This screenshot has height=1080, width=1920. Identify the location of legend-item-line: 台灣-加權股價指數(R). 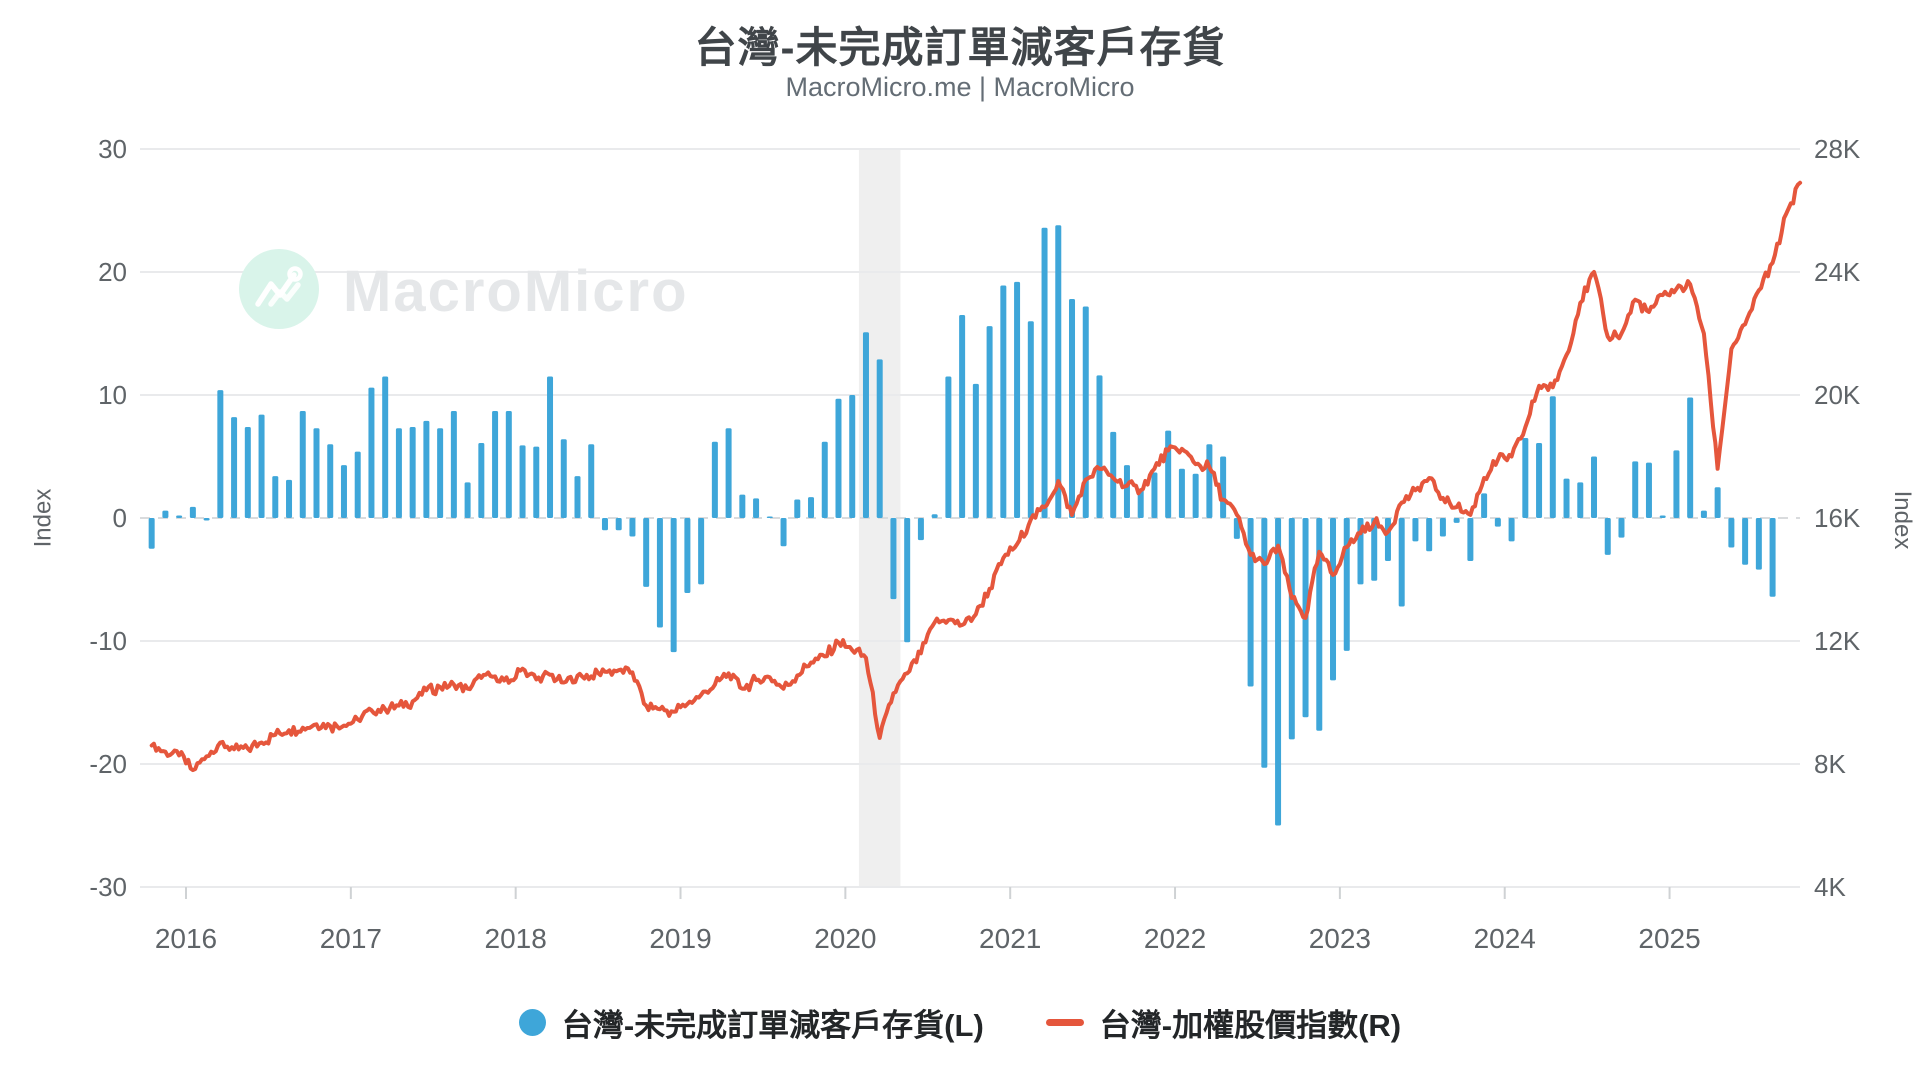
(1223, 1022).